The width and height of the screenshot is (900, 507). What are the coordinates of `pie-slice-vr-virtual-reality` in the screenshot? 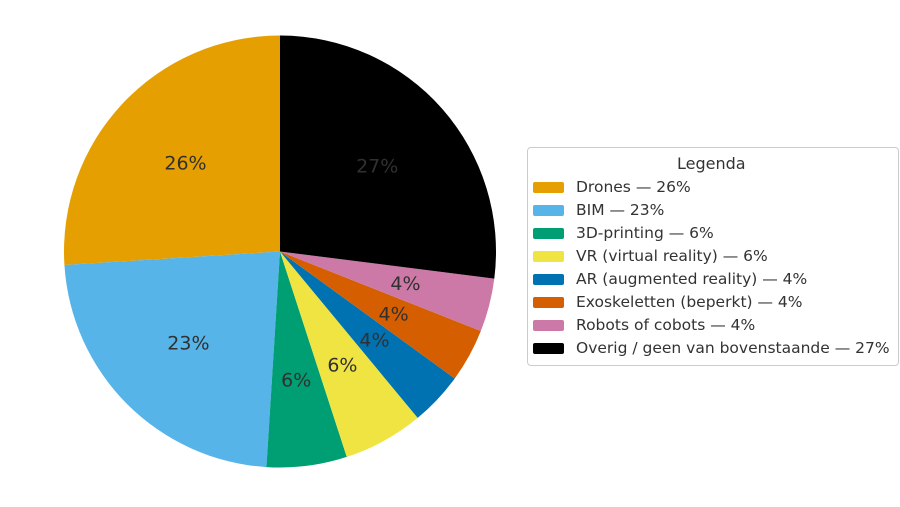 It's located at (349, 354).